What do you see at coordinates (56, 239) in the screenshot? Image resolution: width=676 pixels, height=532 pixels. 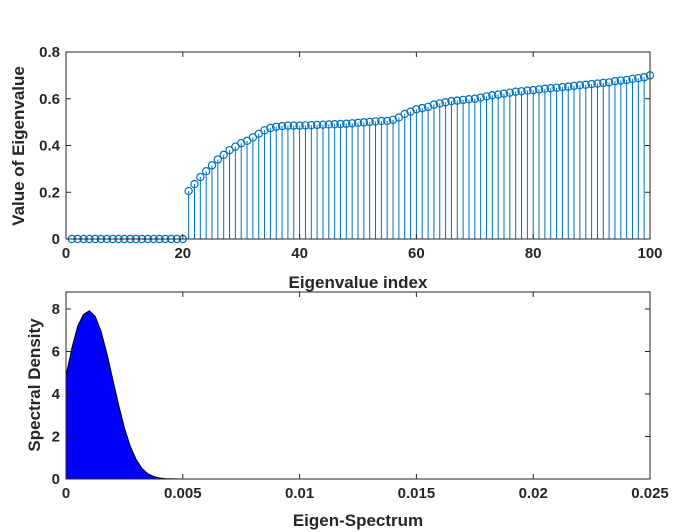 I see `top-y-tick-label: 0` at bounding box center [56, 239].